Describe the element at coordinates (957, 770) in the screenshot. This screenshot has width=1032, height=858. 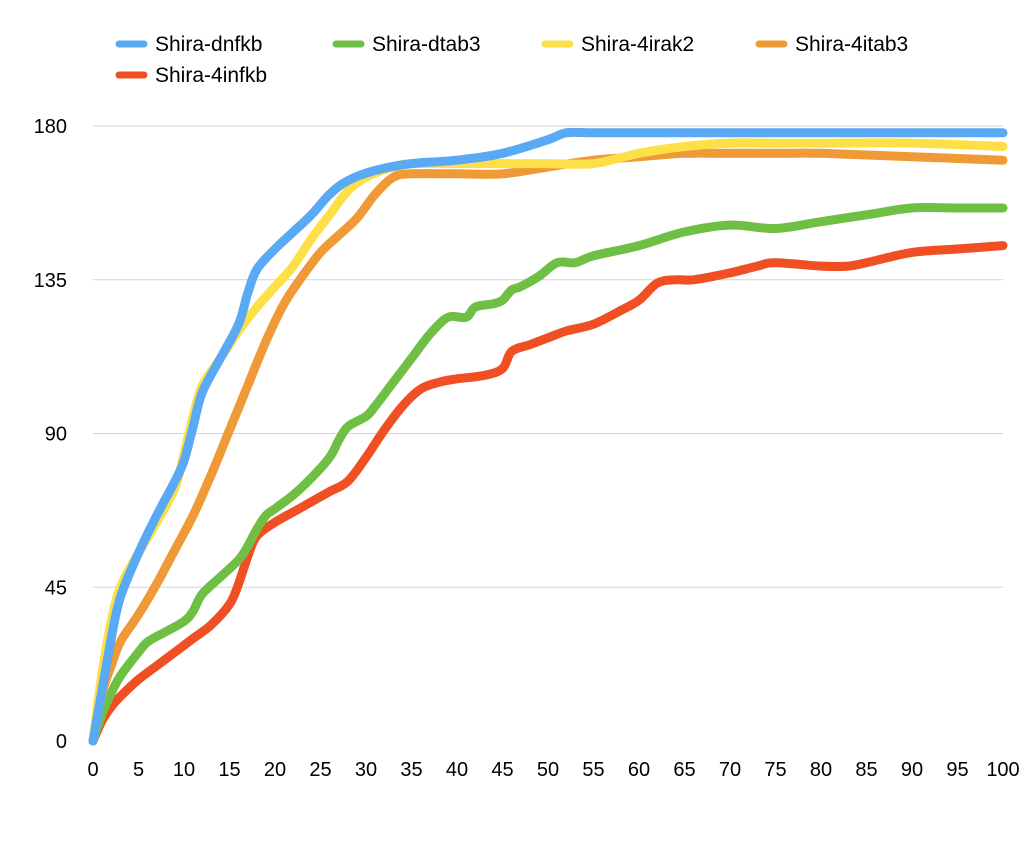
I see `x-tick-label: 95` at that location.